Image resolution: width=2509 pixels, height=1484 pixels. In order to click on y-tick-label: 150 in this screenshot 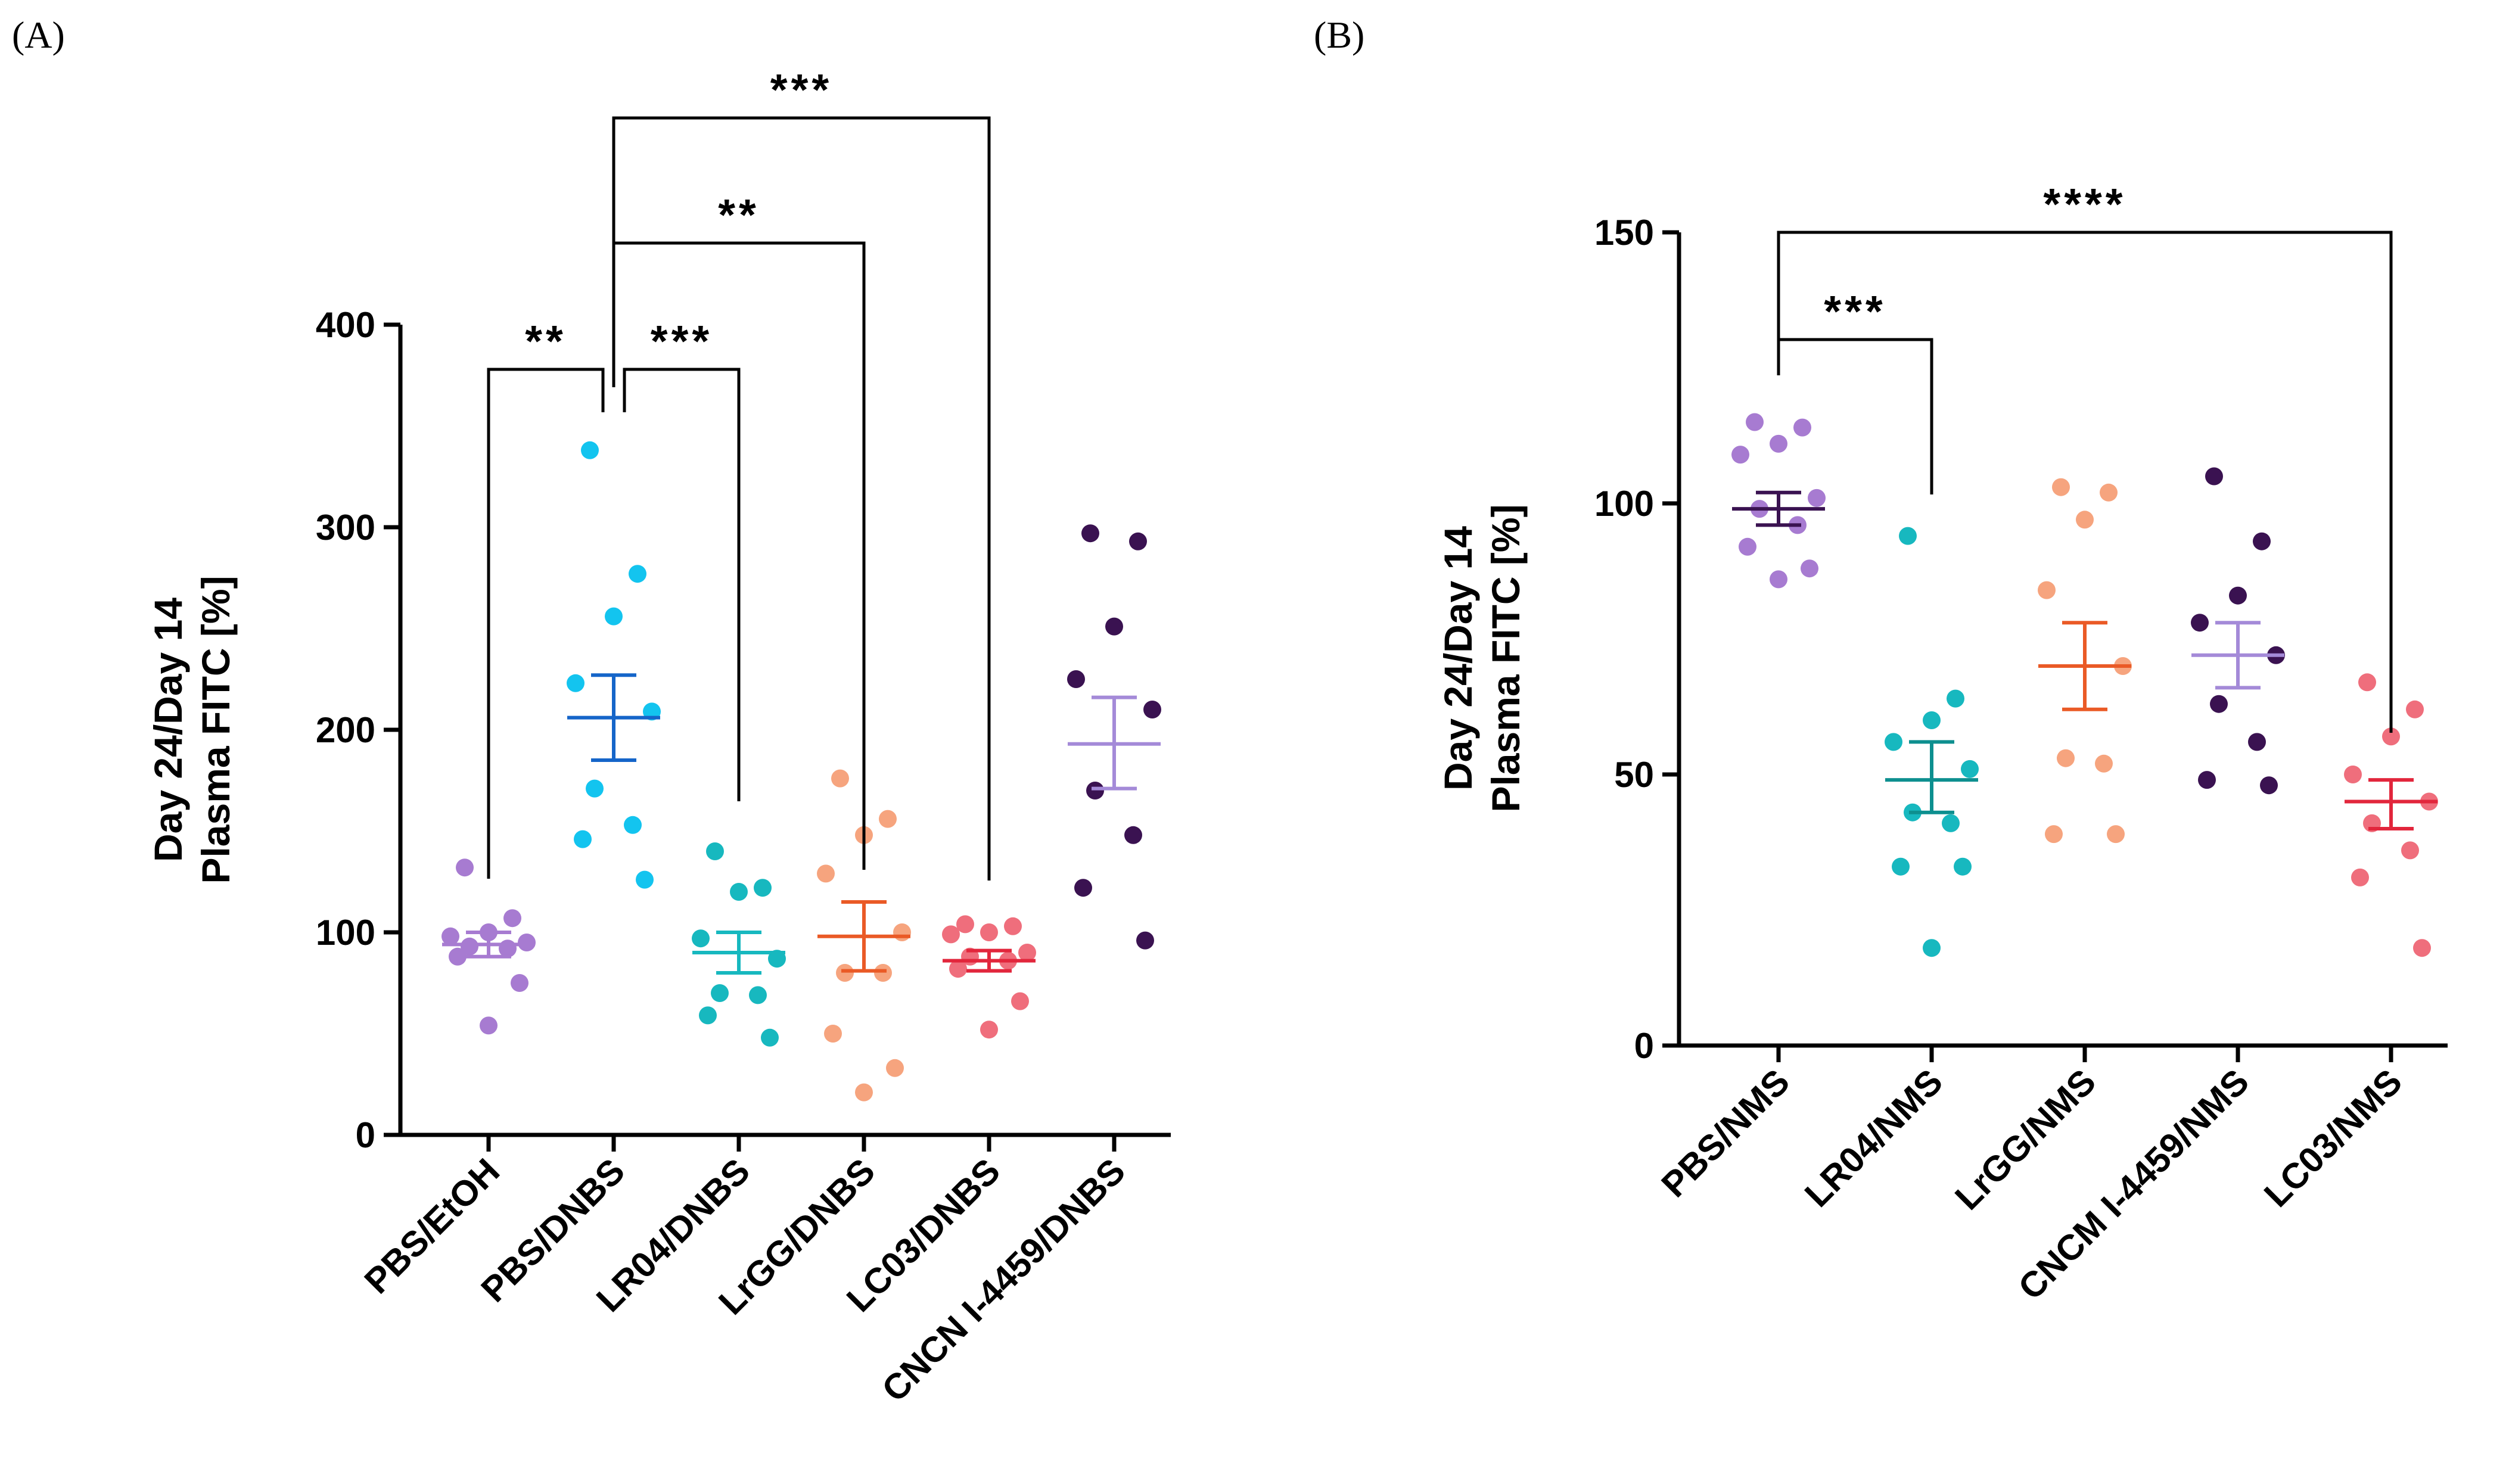, I will do `click(1624, 233)`.